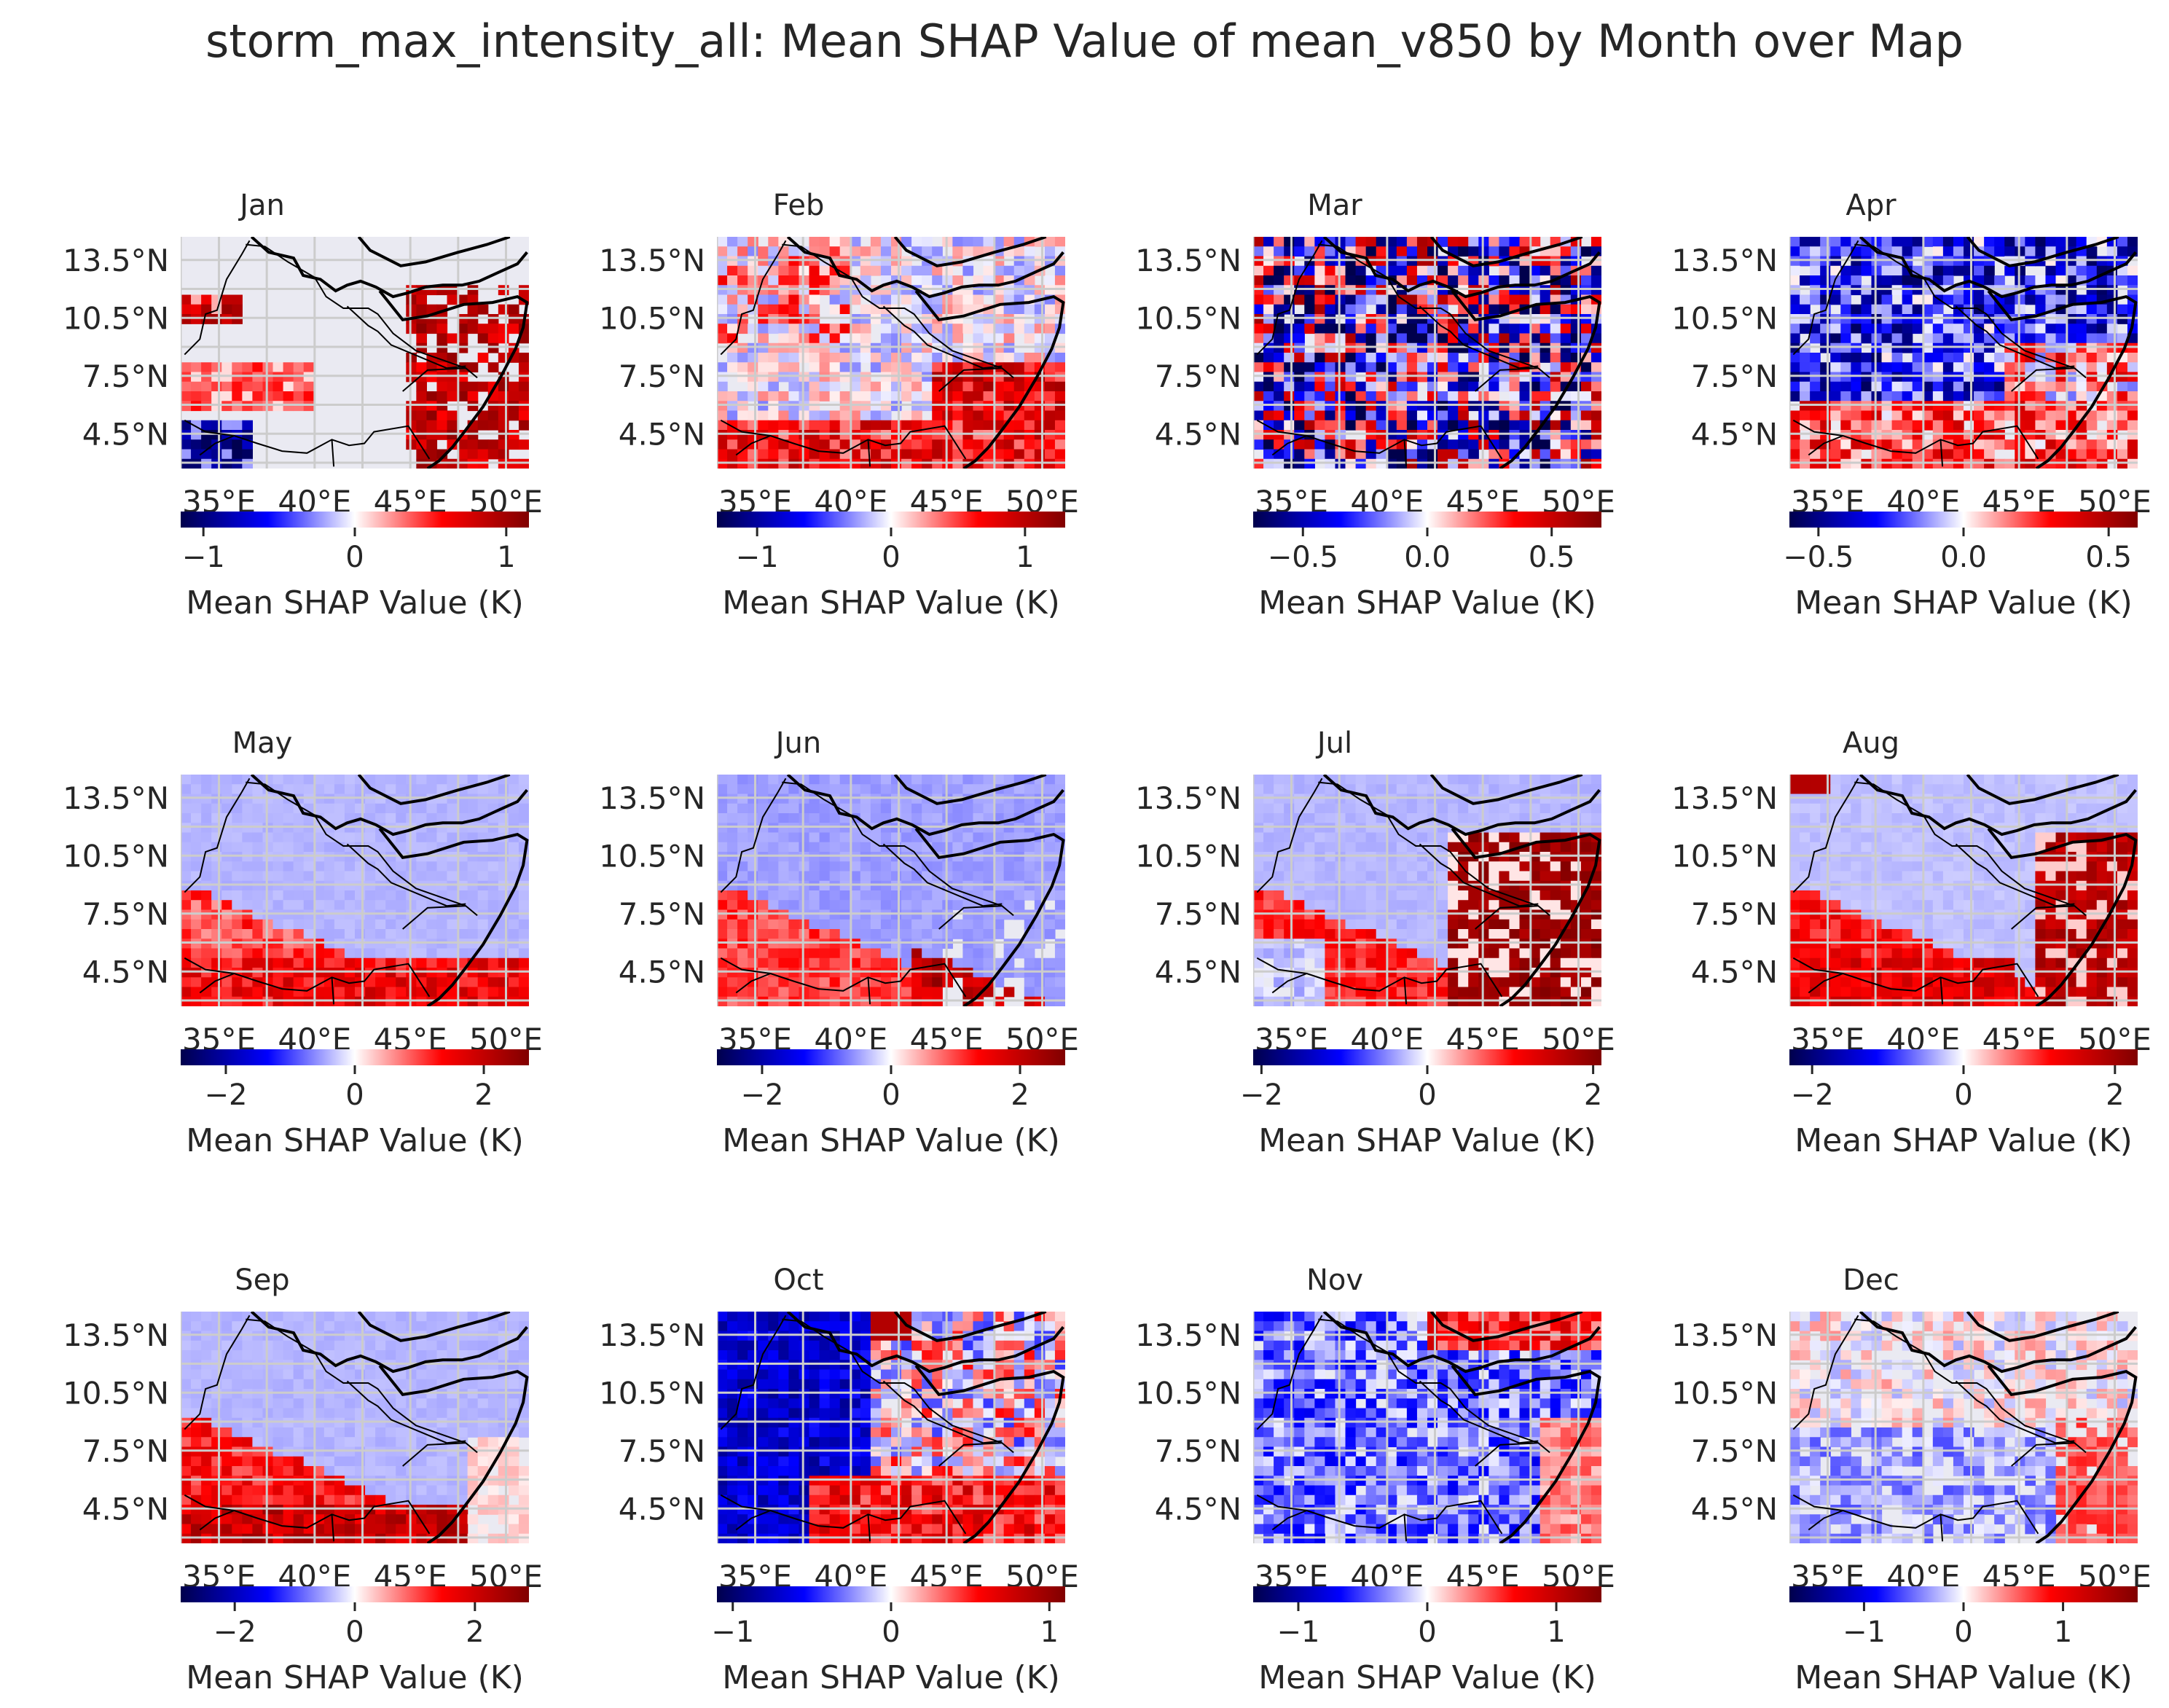 This screenshot has width=2169, height=1708. Describe the element at coordinates (1724, 318) in the screenshot. I see `lat-tick-label: 10.5°N` at that location.